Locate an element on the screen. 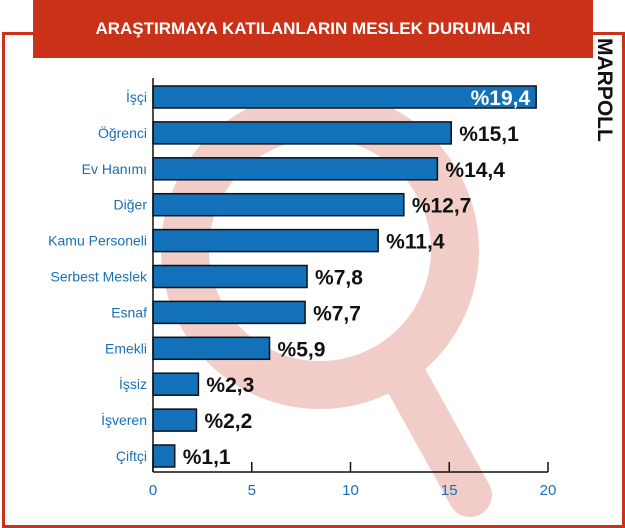  value-label: %7,8 is located at coordinates (339, 278).